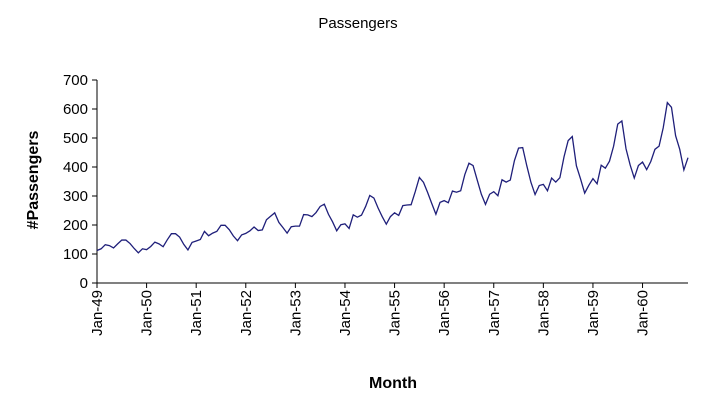 Image resolution: width=712 pixels, height=411 pixels. What do you see at coordinates (75, 196) in the screenshot?
I see `y-tick-label: 300` at bounding box center [75, 196].